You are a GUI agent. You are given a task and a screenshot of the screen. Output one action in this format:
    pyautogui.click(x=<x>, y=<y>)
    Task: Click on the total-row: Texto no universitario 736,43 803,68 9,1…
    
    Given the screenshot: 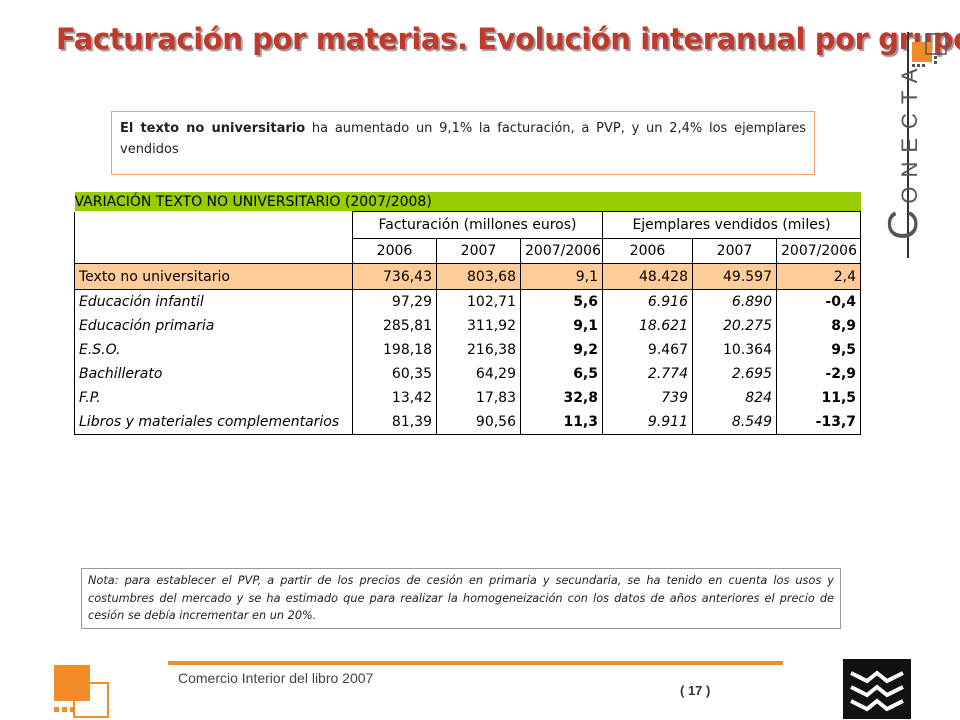 What is the action you would take?
    pyautogui.click(x=468, y=276)
    